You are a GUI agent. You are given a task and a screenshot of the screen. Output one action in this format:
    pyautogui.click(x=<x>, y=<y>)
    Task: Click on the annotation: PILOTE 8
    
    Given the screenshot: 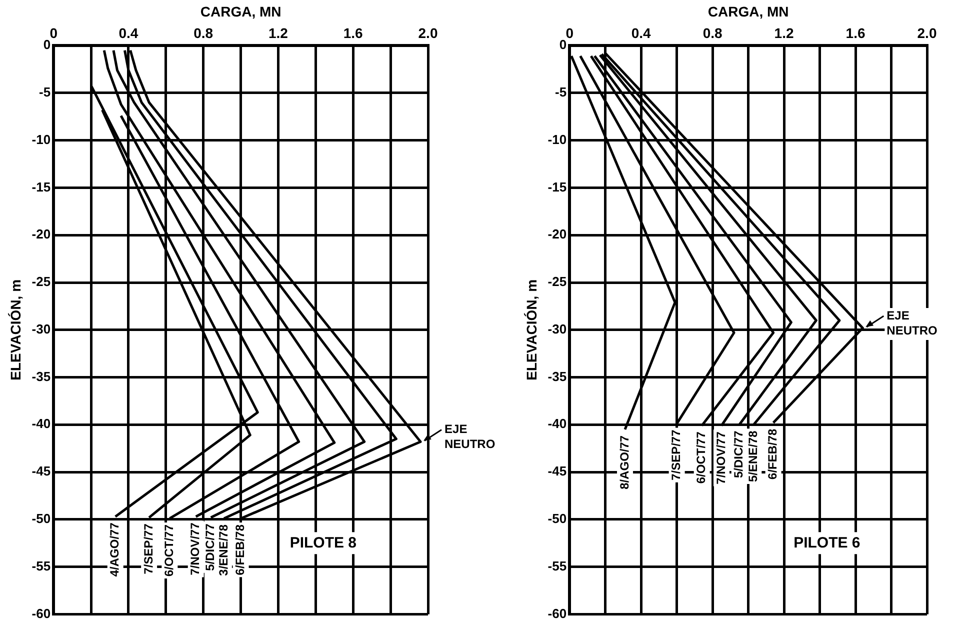 What is the action you would take?
    pyautogui.click(x=323, y=543)
    